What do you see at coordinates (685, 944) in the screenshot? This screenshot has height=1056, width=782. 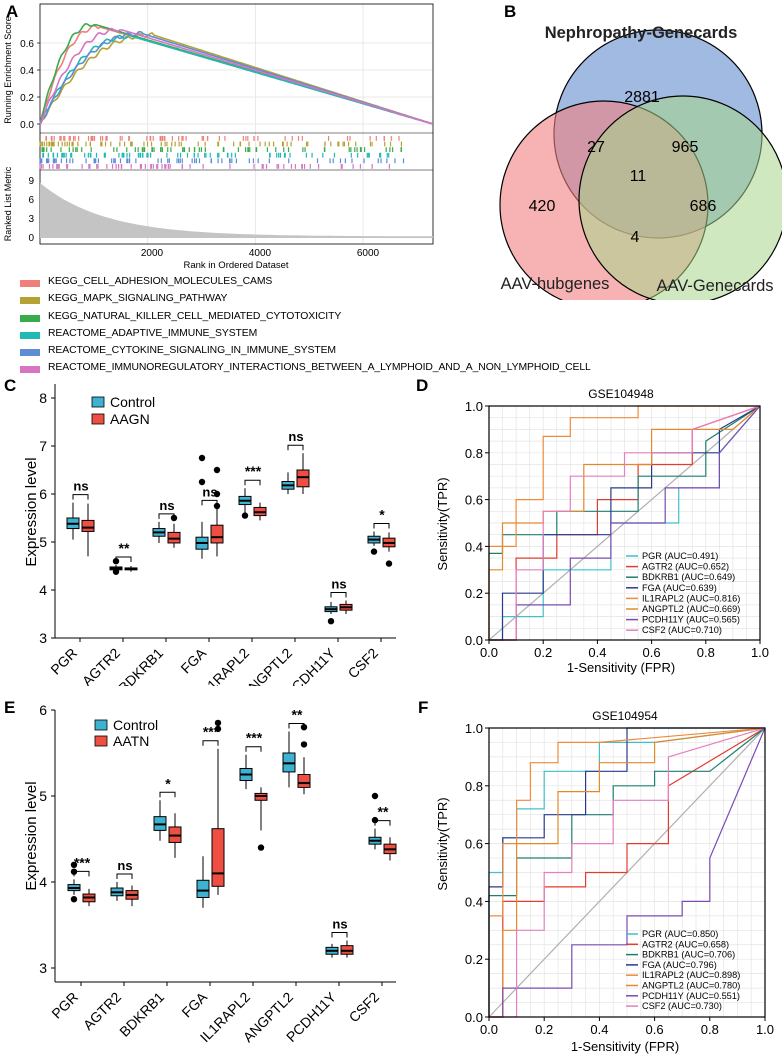 I see `roc-legend-label: AGTR2 (AUC=0.658)` at bounding box center [685, 944].